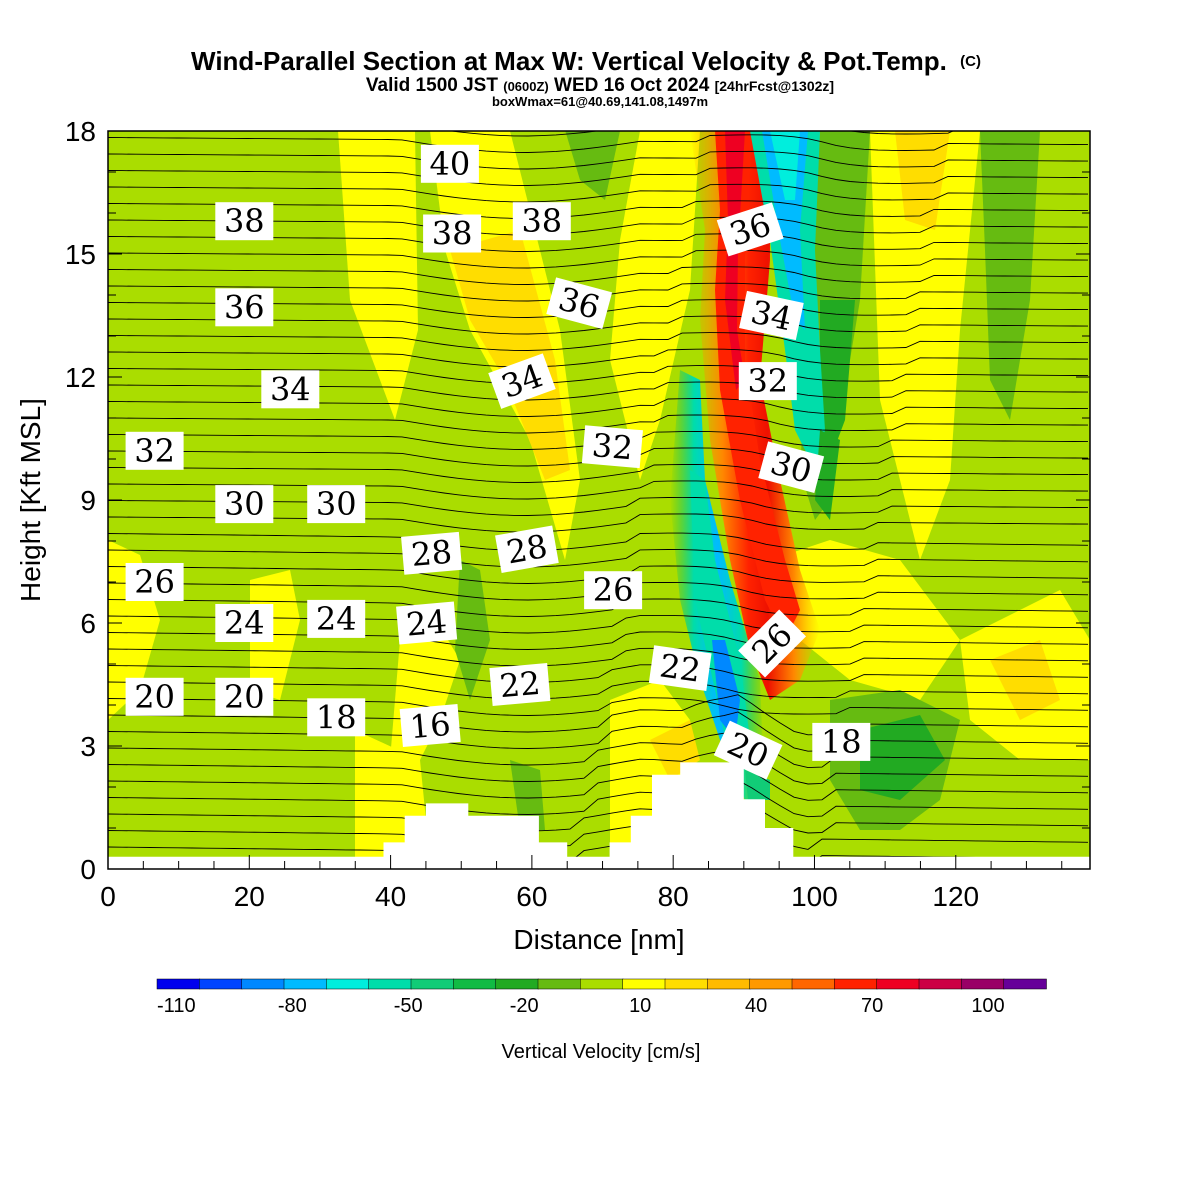  What do you see at coordinates (601, 1052) in the screenshot?
I see `colorbar-label: Vertical Velocity [cm/s]` at bounding box center [601, 1052].